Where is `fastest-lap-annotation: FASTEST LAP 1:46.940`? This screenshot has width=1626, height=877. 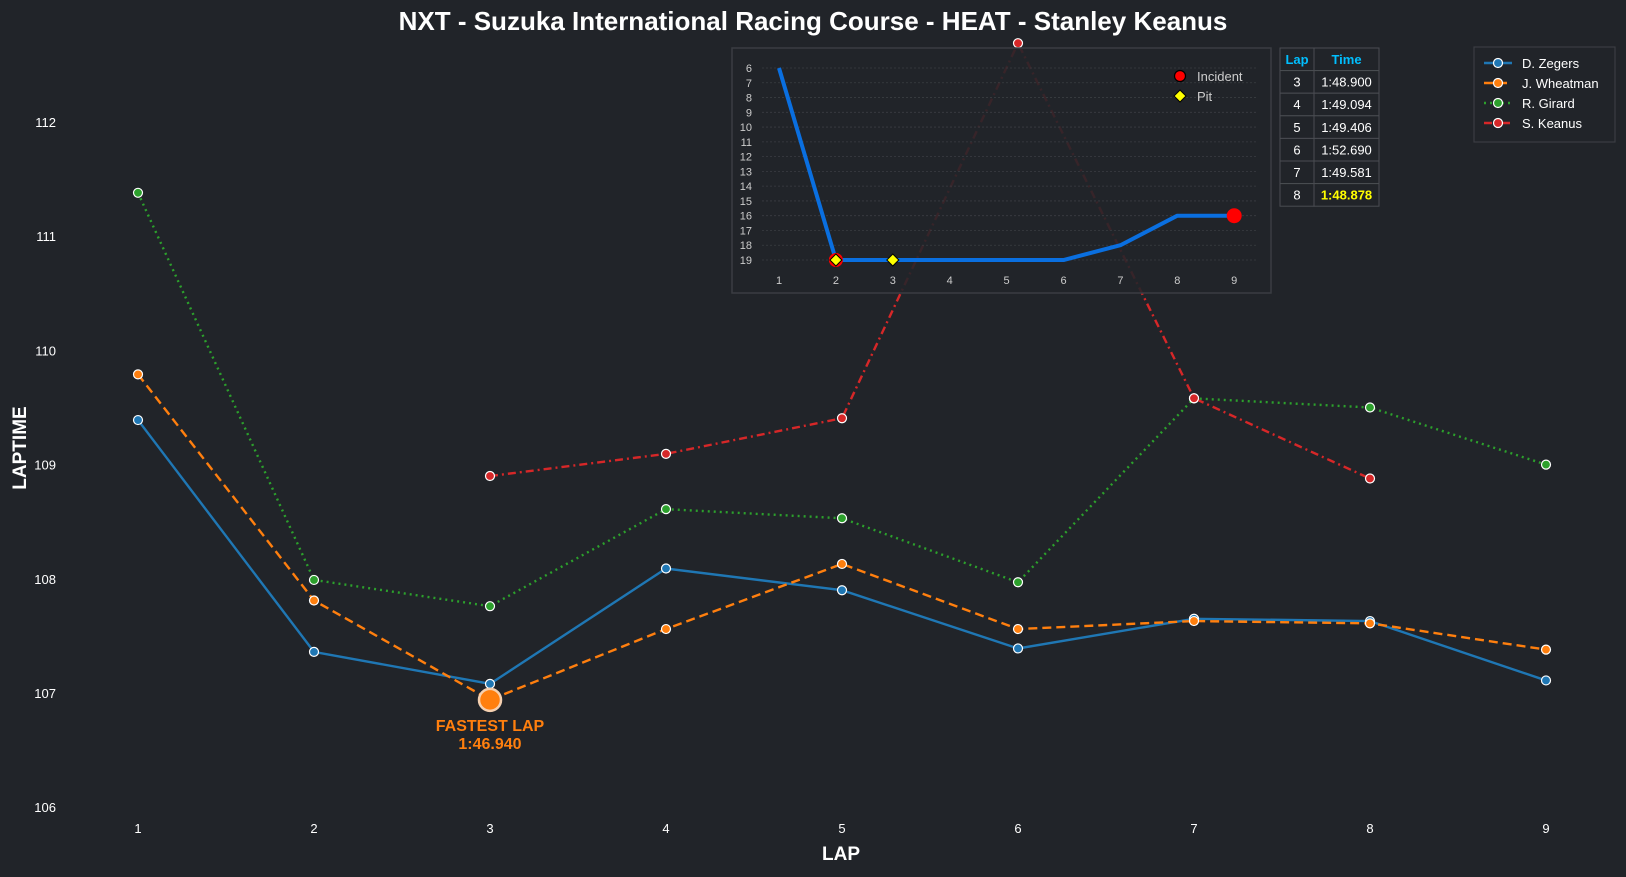
fastest-lap-annotation: FASTEST LAP 1:46.940 is located at coordinates (490, 720).